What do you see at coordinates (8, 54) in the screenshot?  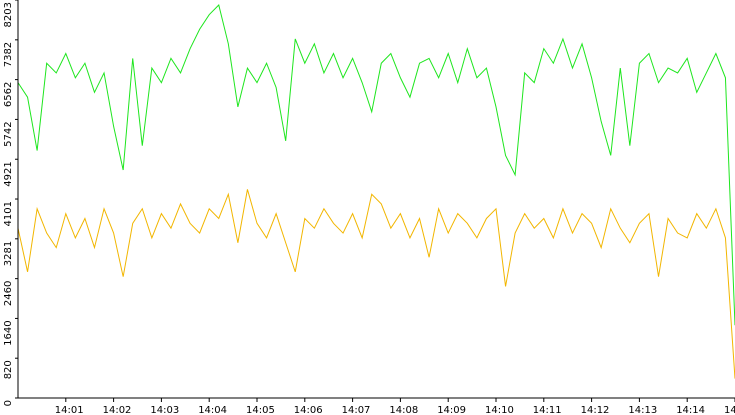 I see `y-tick-label: 7382` at bounding box center [8, 54].